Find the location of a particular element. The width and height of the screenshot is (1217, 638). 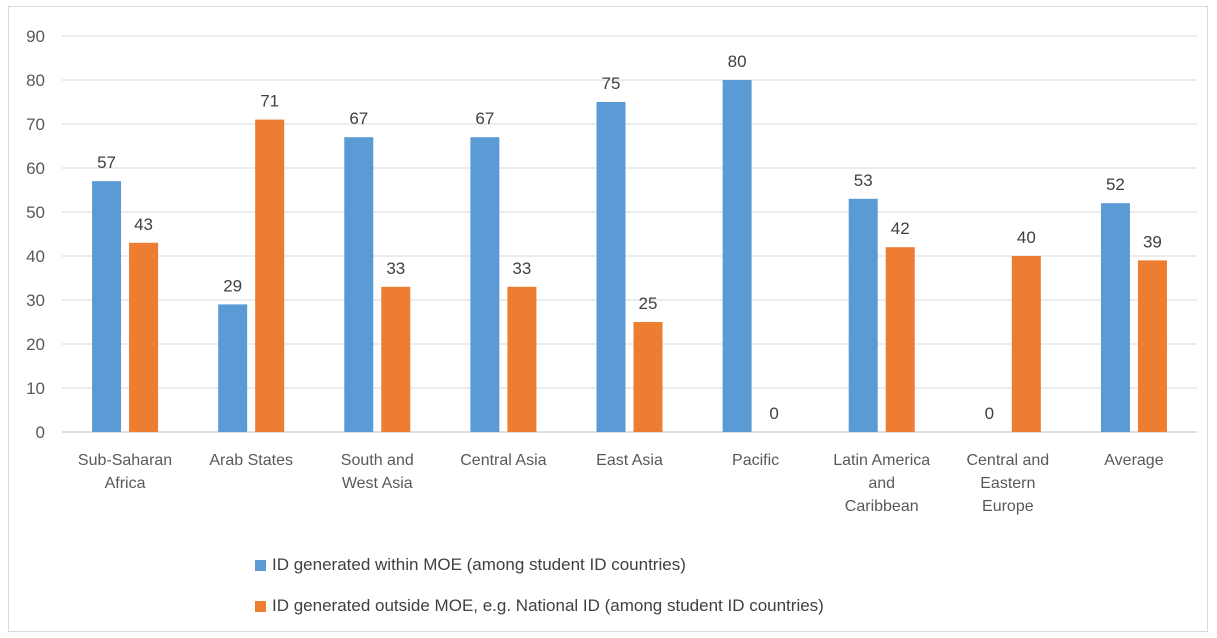

x-tick-label-2-1: West Asia is located at coordinates (377, 483).